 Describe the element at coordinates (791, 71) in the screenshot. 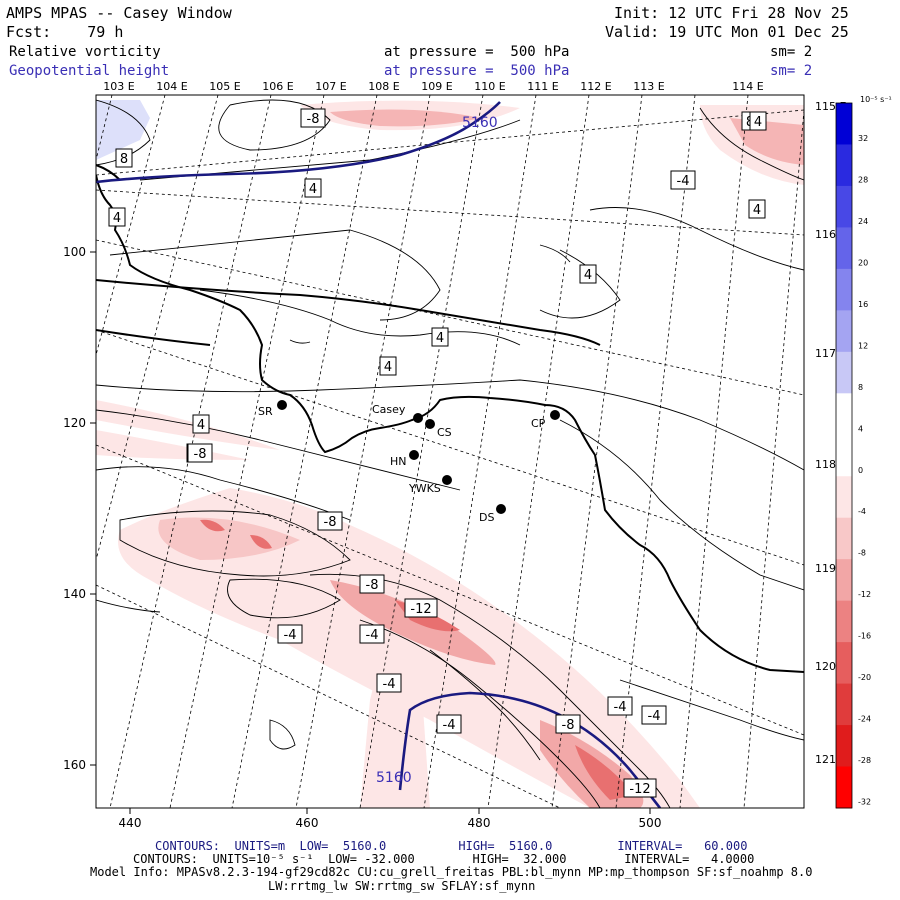

I see `field-2-smoothing: sm= 2` at that location.